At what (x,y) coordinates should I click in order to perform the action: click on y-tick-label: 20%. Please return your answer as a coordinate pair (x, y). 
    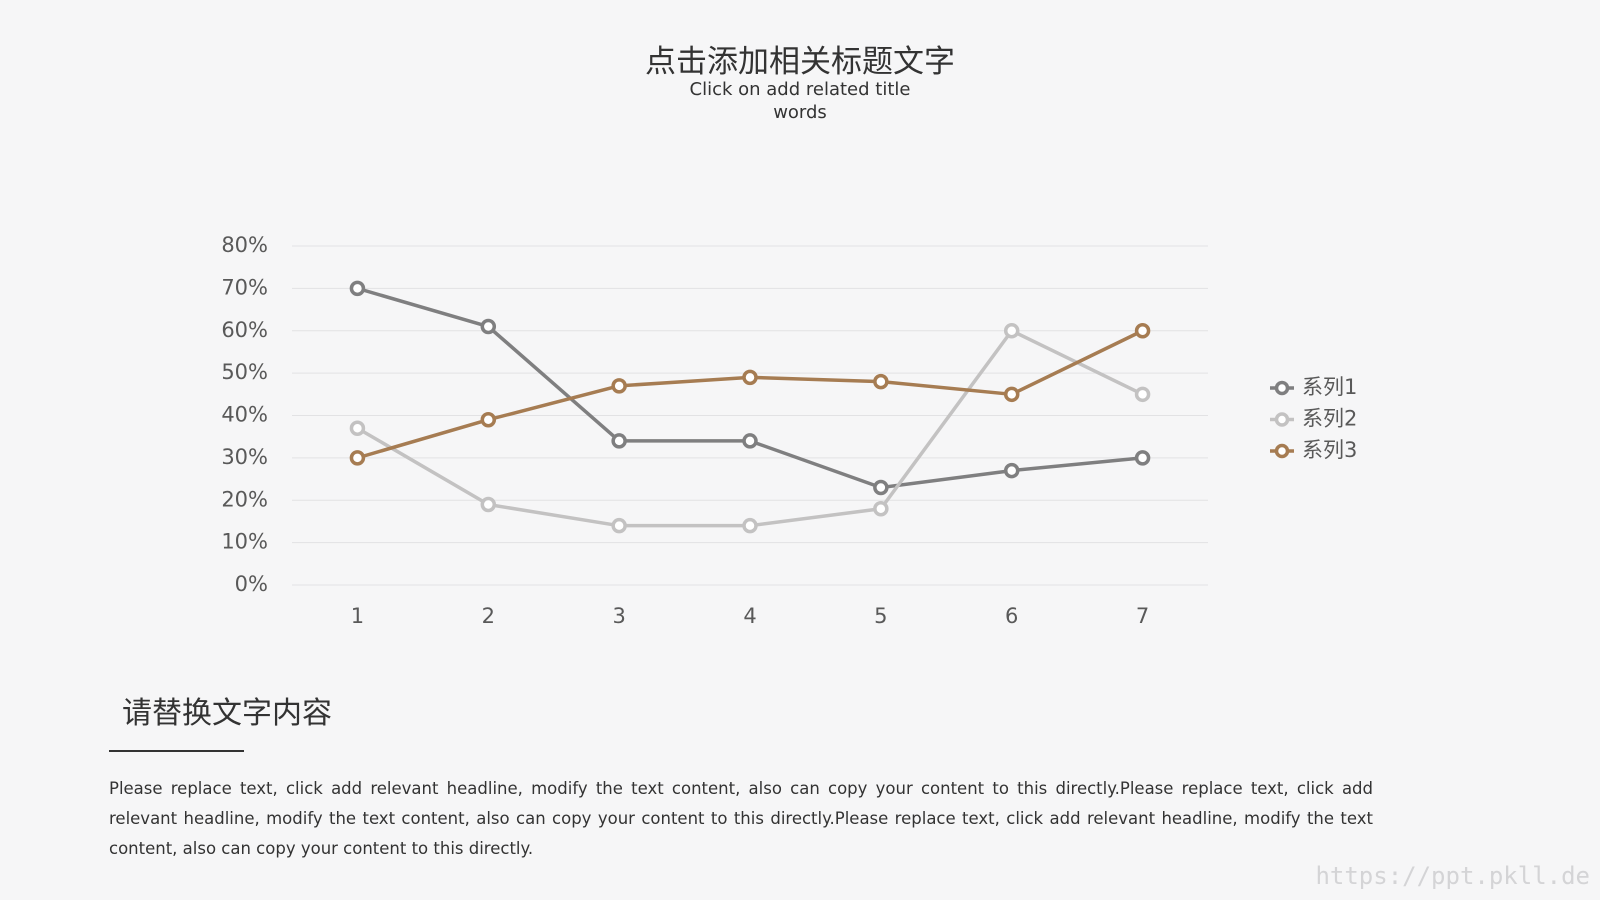
    Looking at the image, I should click on (244, 499).